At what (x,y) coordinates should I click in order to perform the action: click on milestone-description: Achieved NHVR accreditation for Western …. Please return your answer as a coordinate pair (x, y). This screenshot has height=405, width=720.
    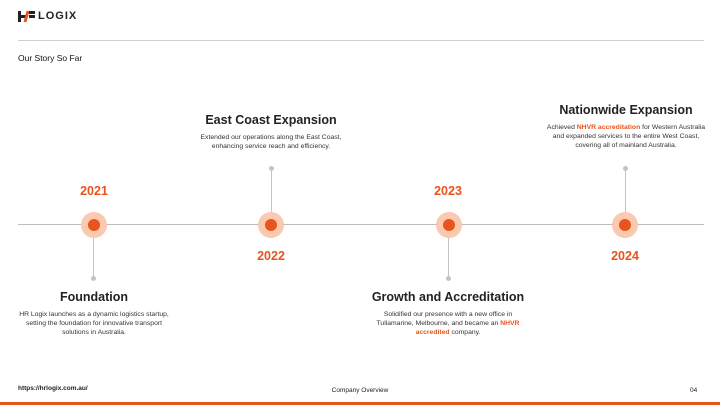
    Looking at the image, I should click on (626, 136).